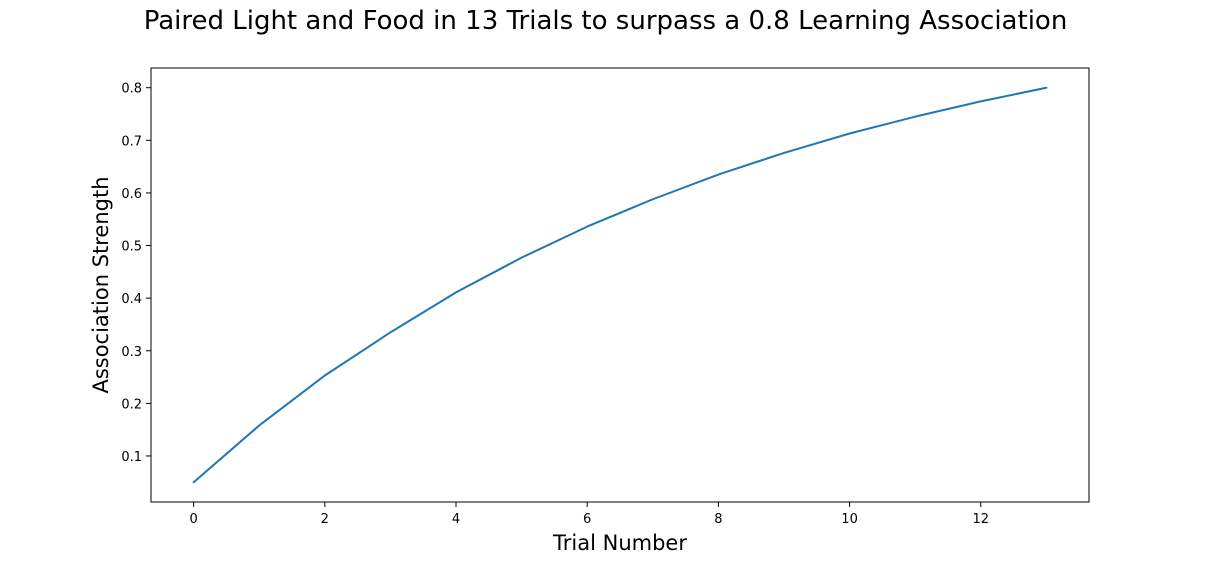  What do you see at coordinates (101, 284) in the screenshot?
I see `y-axis-label: Association Strength` at bounding box center [101, 284].